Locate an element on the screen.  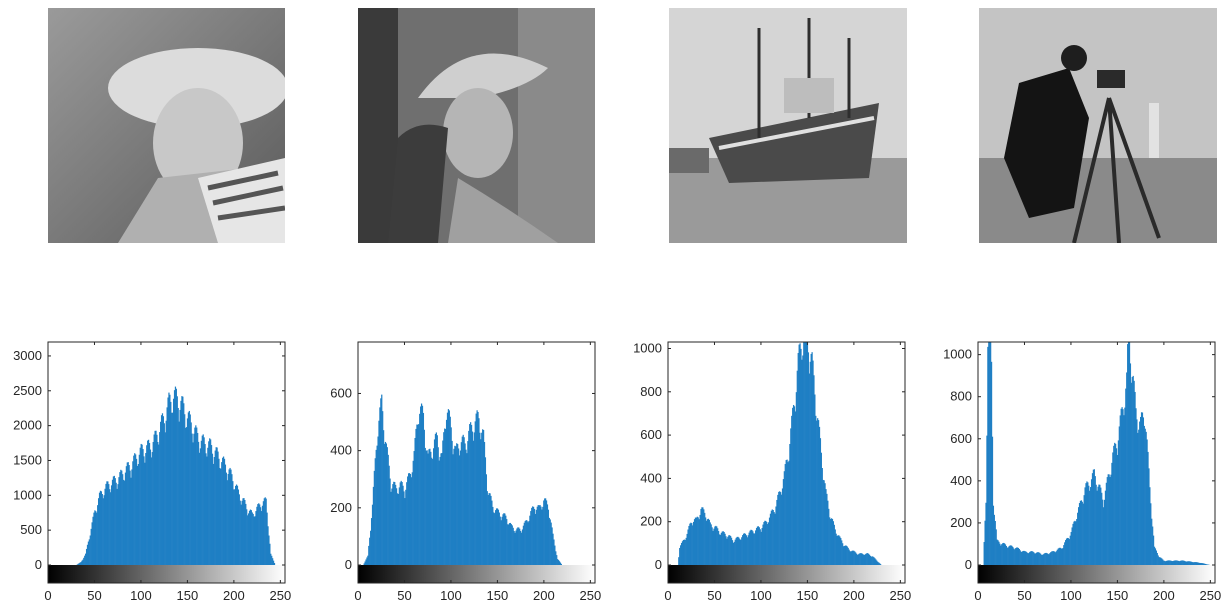
axes-box is located at coordinates (166, 462).